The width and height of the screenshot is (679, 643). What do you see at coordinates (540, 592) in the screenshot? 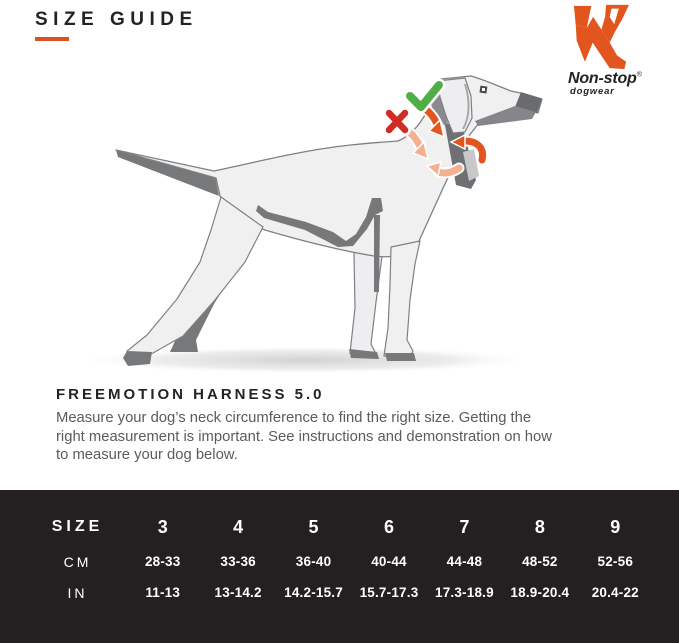
I see `in-value-6: 18.9-20.4` at bounding box center [540, 592].